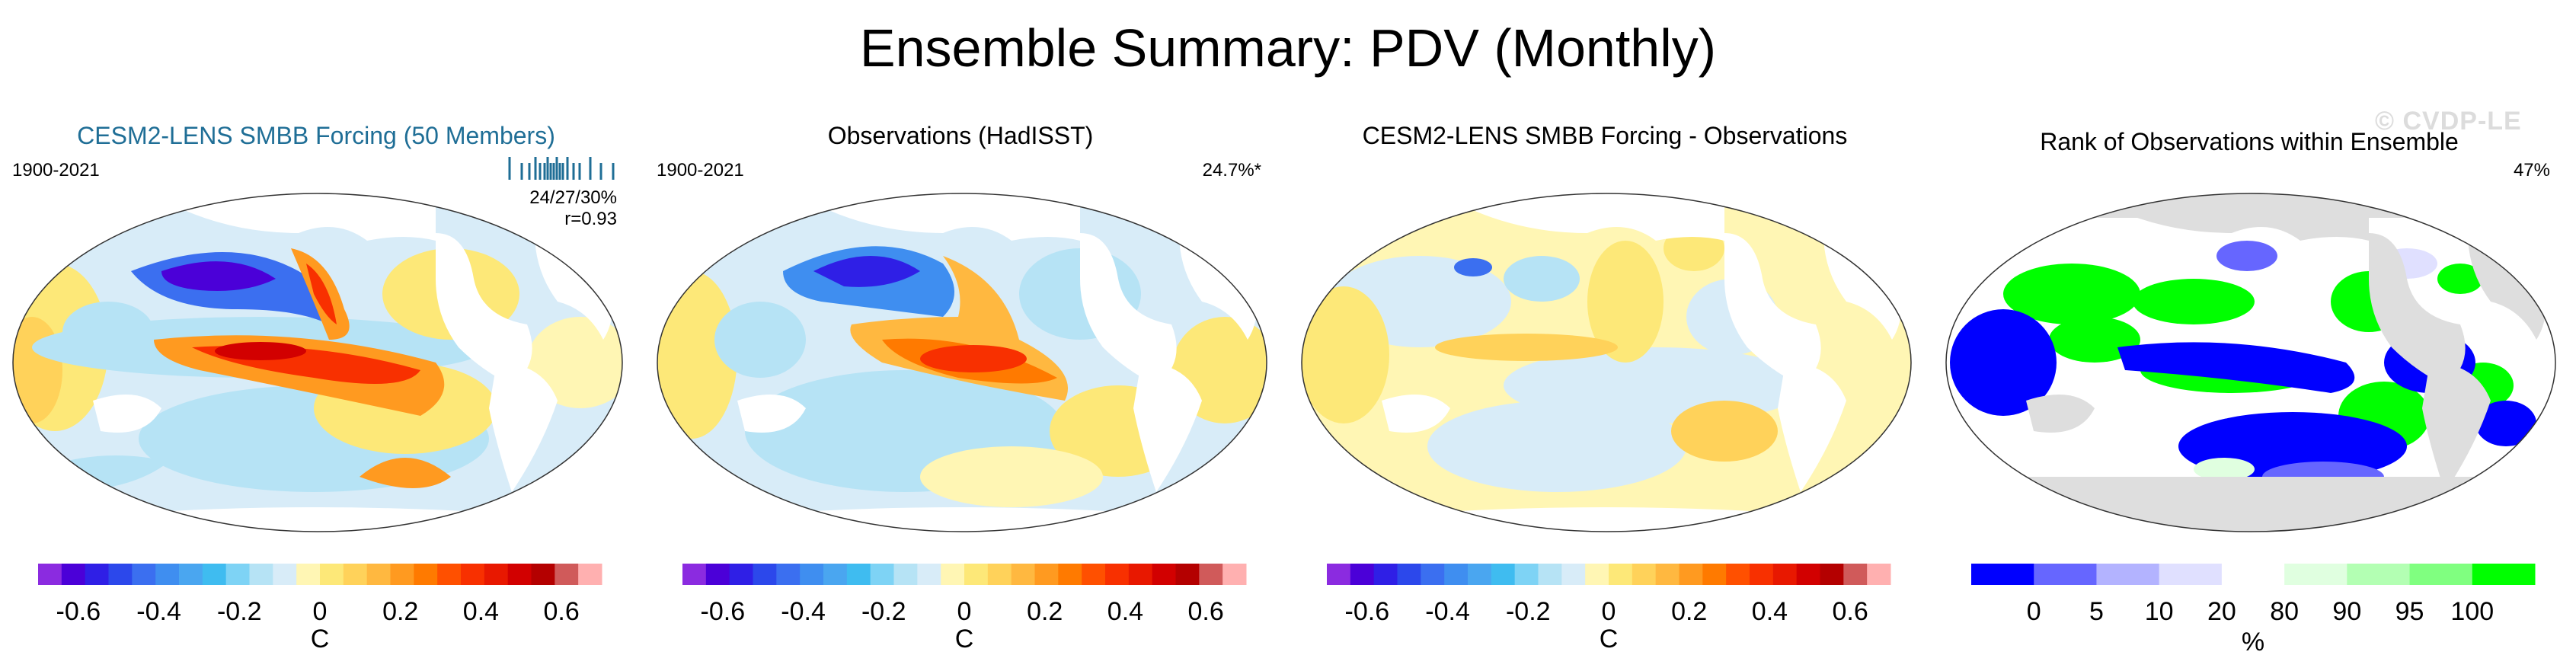 This screenshot has height=671, width=2576. What do you see at coordinates (2285, 611) in the screenshot?
I see `colorbar-tick-label: 80` at bounding box center [2285, 611].